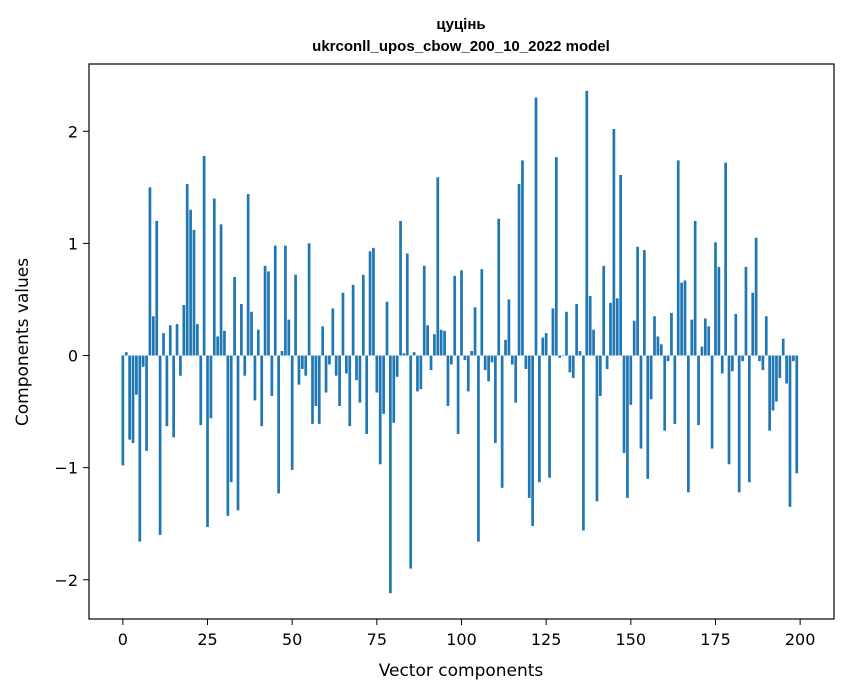 Image resolution: width=847 pixels, height=700 pixels. What do you see at coordinates (467, 634) in the screenshot?
I see `x-axis-ticks: 0 25 50 75 100 125 150 175 200` at bounding box center [467, 634].